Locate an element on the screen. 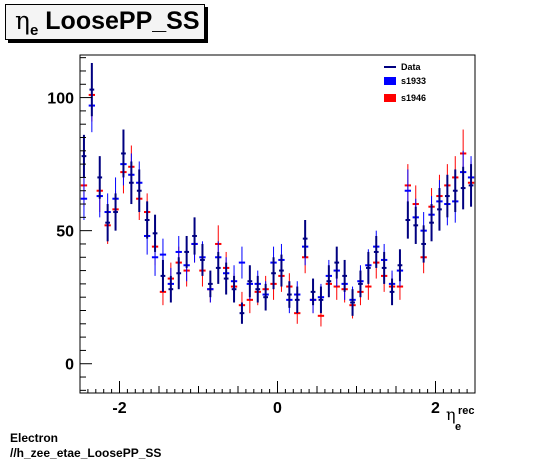 The width and height of the screenshot is (546, 462). y-tick-label-50: 50 is located at coordinates (65, 232).